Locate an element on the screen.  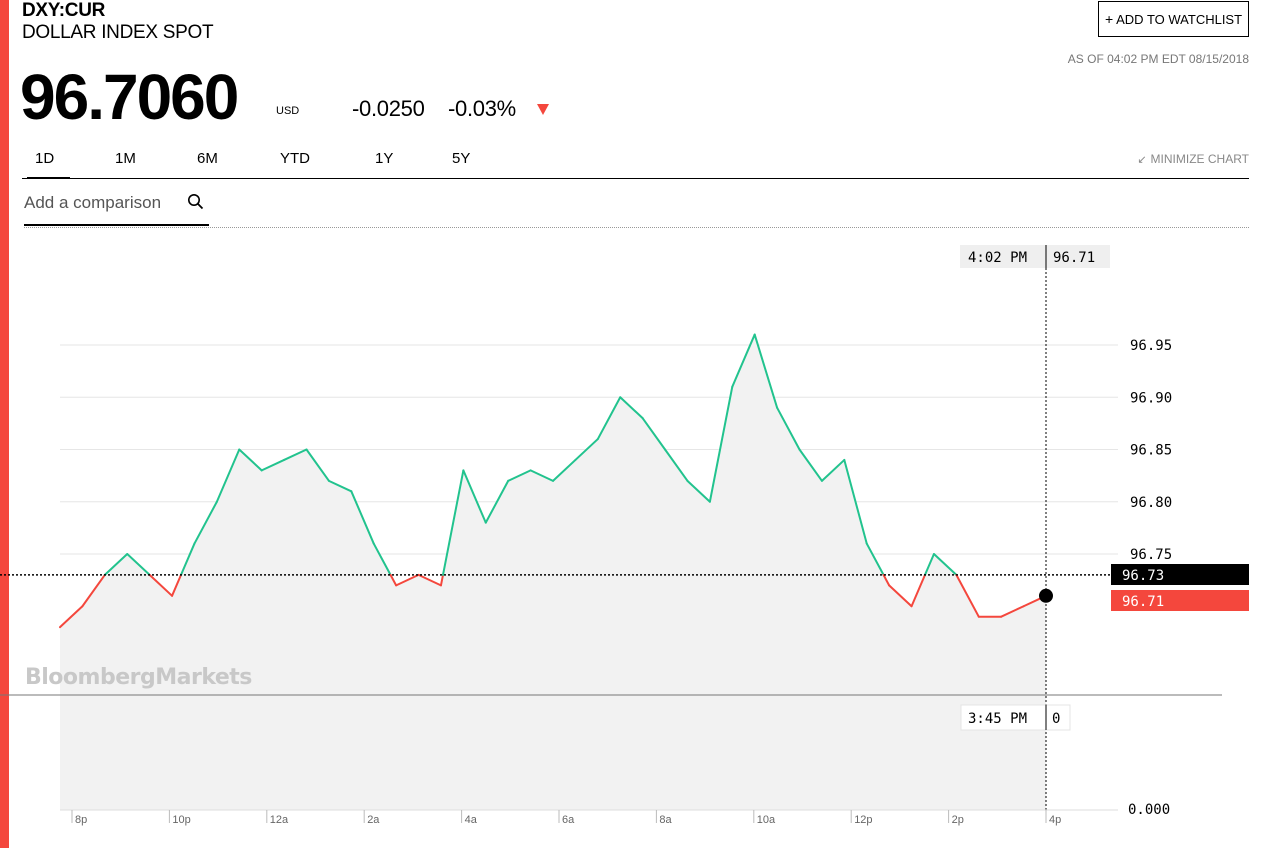
volume-value: 0 is located at coordinates (1056, 719).